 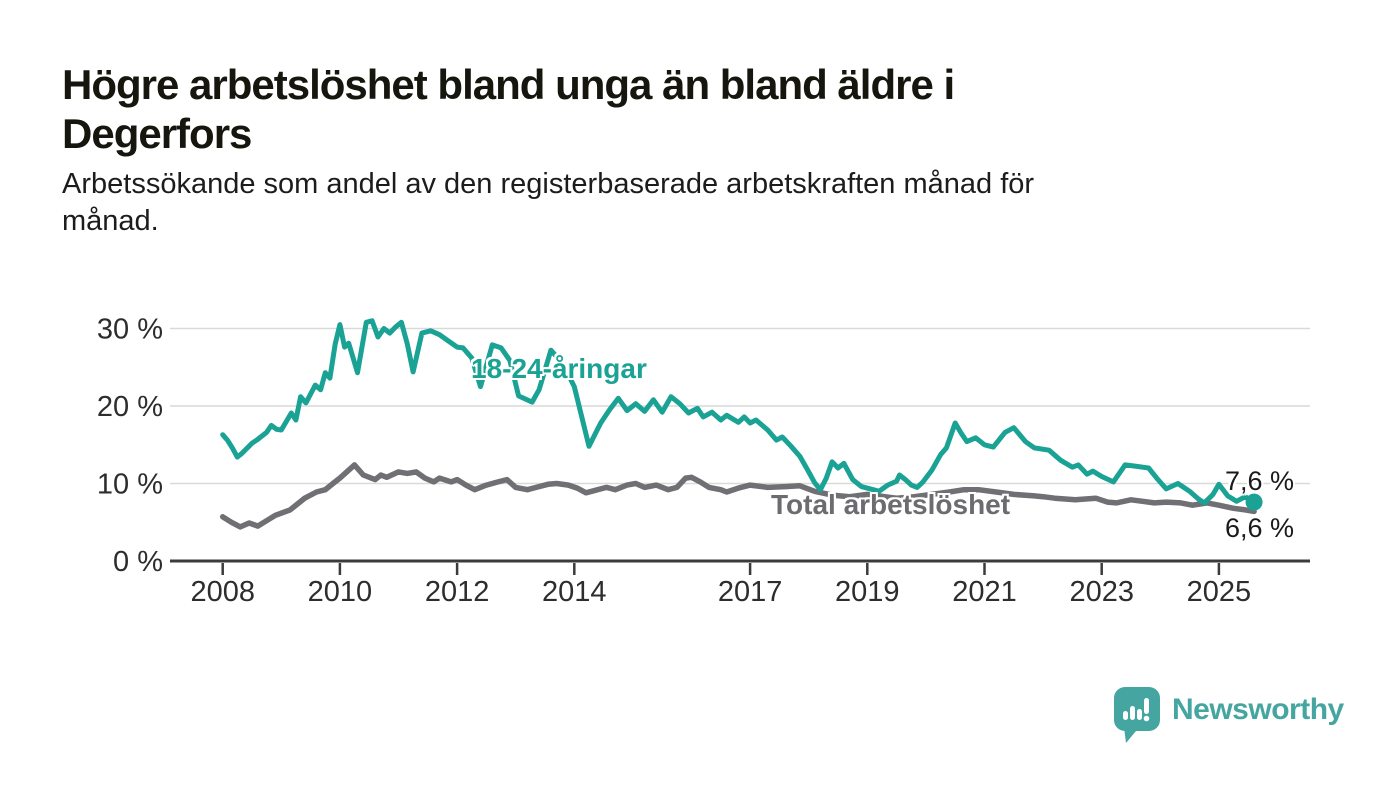 What do you see at coordinates (1136, 710) in the screenshot?
I see `bar-chart-icon` at bounding box center [1136, 710].